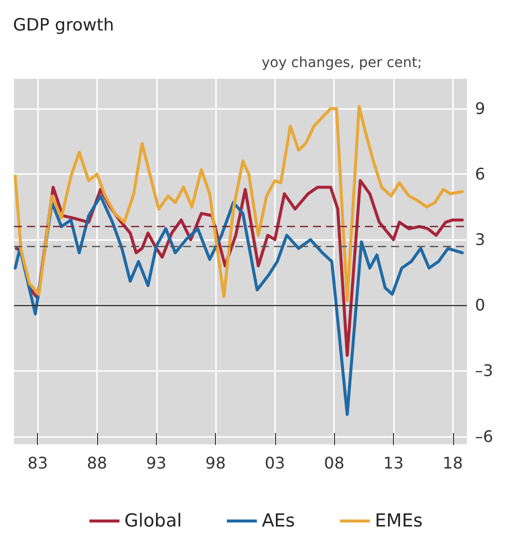 The width and height of the screenshot is (512, 553). Describe the element at coordinates (480, 240) in the screenshot. I see `y-tick-label: 3` at that location.